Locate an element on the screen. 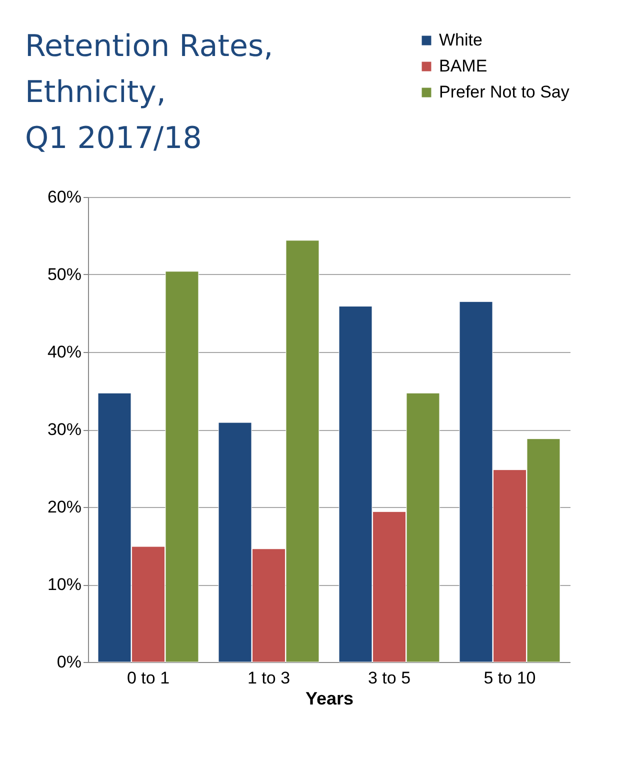 The height and width of the screenshot is (758, 621). x-axis-title: Years is located at coordinates (329, 698).